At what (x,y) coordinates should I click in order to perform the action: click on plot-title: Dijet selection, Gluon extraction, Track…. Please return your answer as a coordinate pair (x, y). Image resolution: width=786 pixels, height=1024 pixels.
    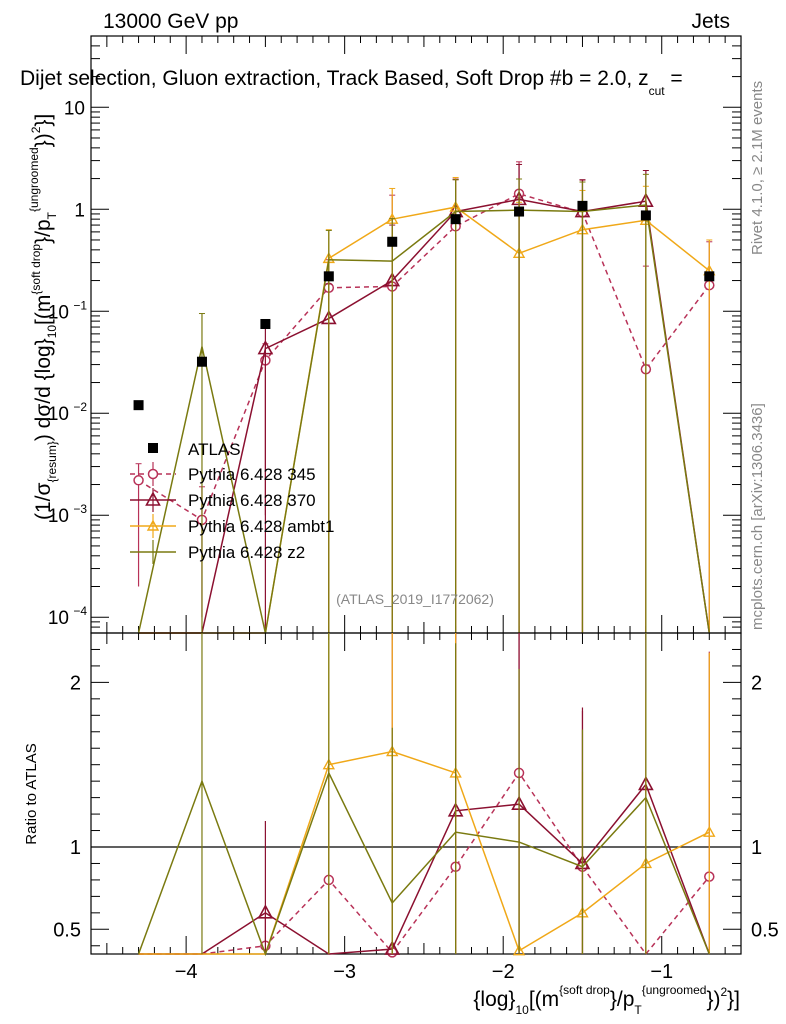
    Looking at the image, I should click on (351, 82).